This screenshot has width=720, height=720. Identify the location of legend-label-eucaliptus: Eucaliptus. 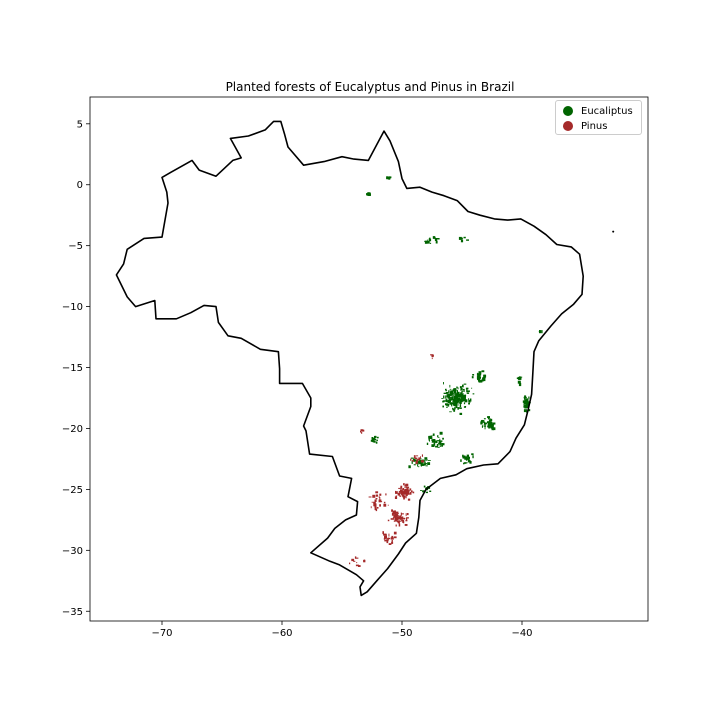
(607, 111).